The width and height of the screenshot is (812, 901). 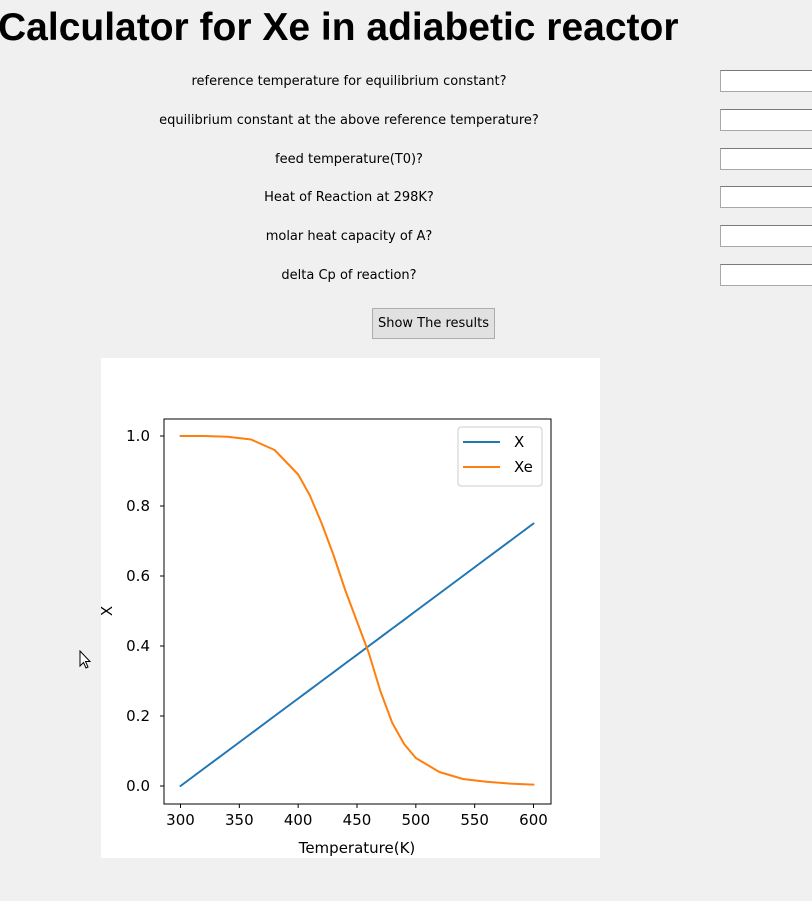 I want to click on y-ticks: 0.0 0.2 0.4 0.6 0.8 1.0, so click(x=145, y=611).